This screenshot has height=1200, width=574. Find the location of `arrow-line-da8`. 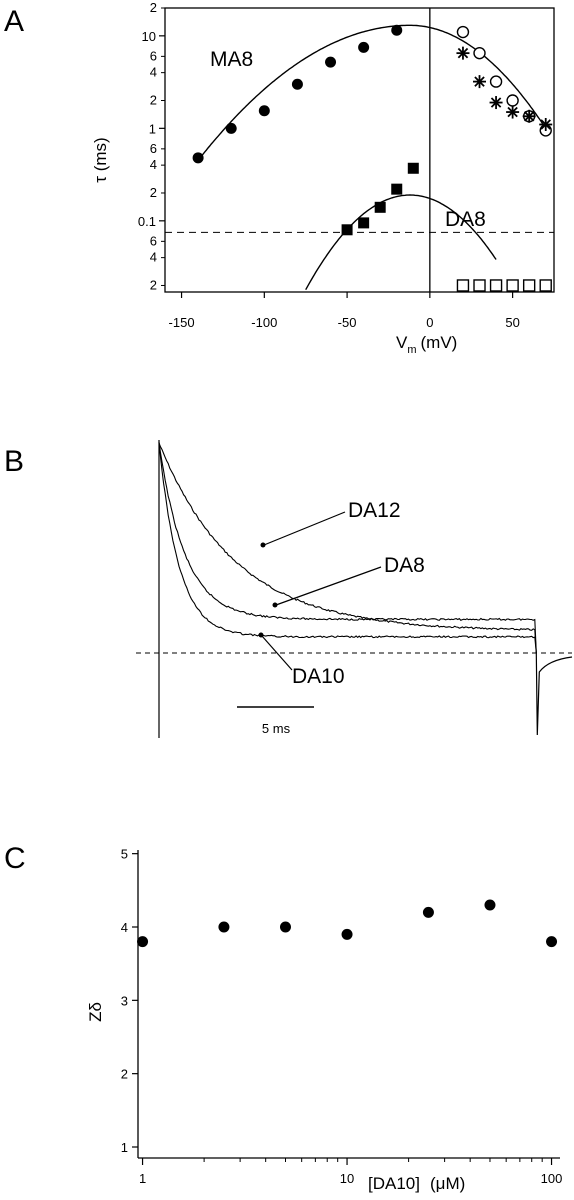

arrow-line-da8 is located at coordinates (328, 586).